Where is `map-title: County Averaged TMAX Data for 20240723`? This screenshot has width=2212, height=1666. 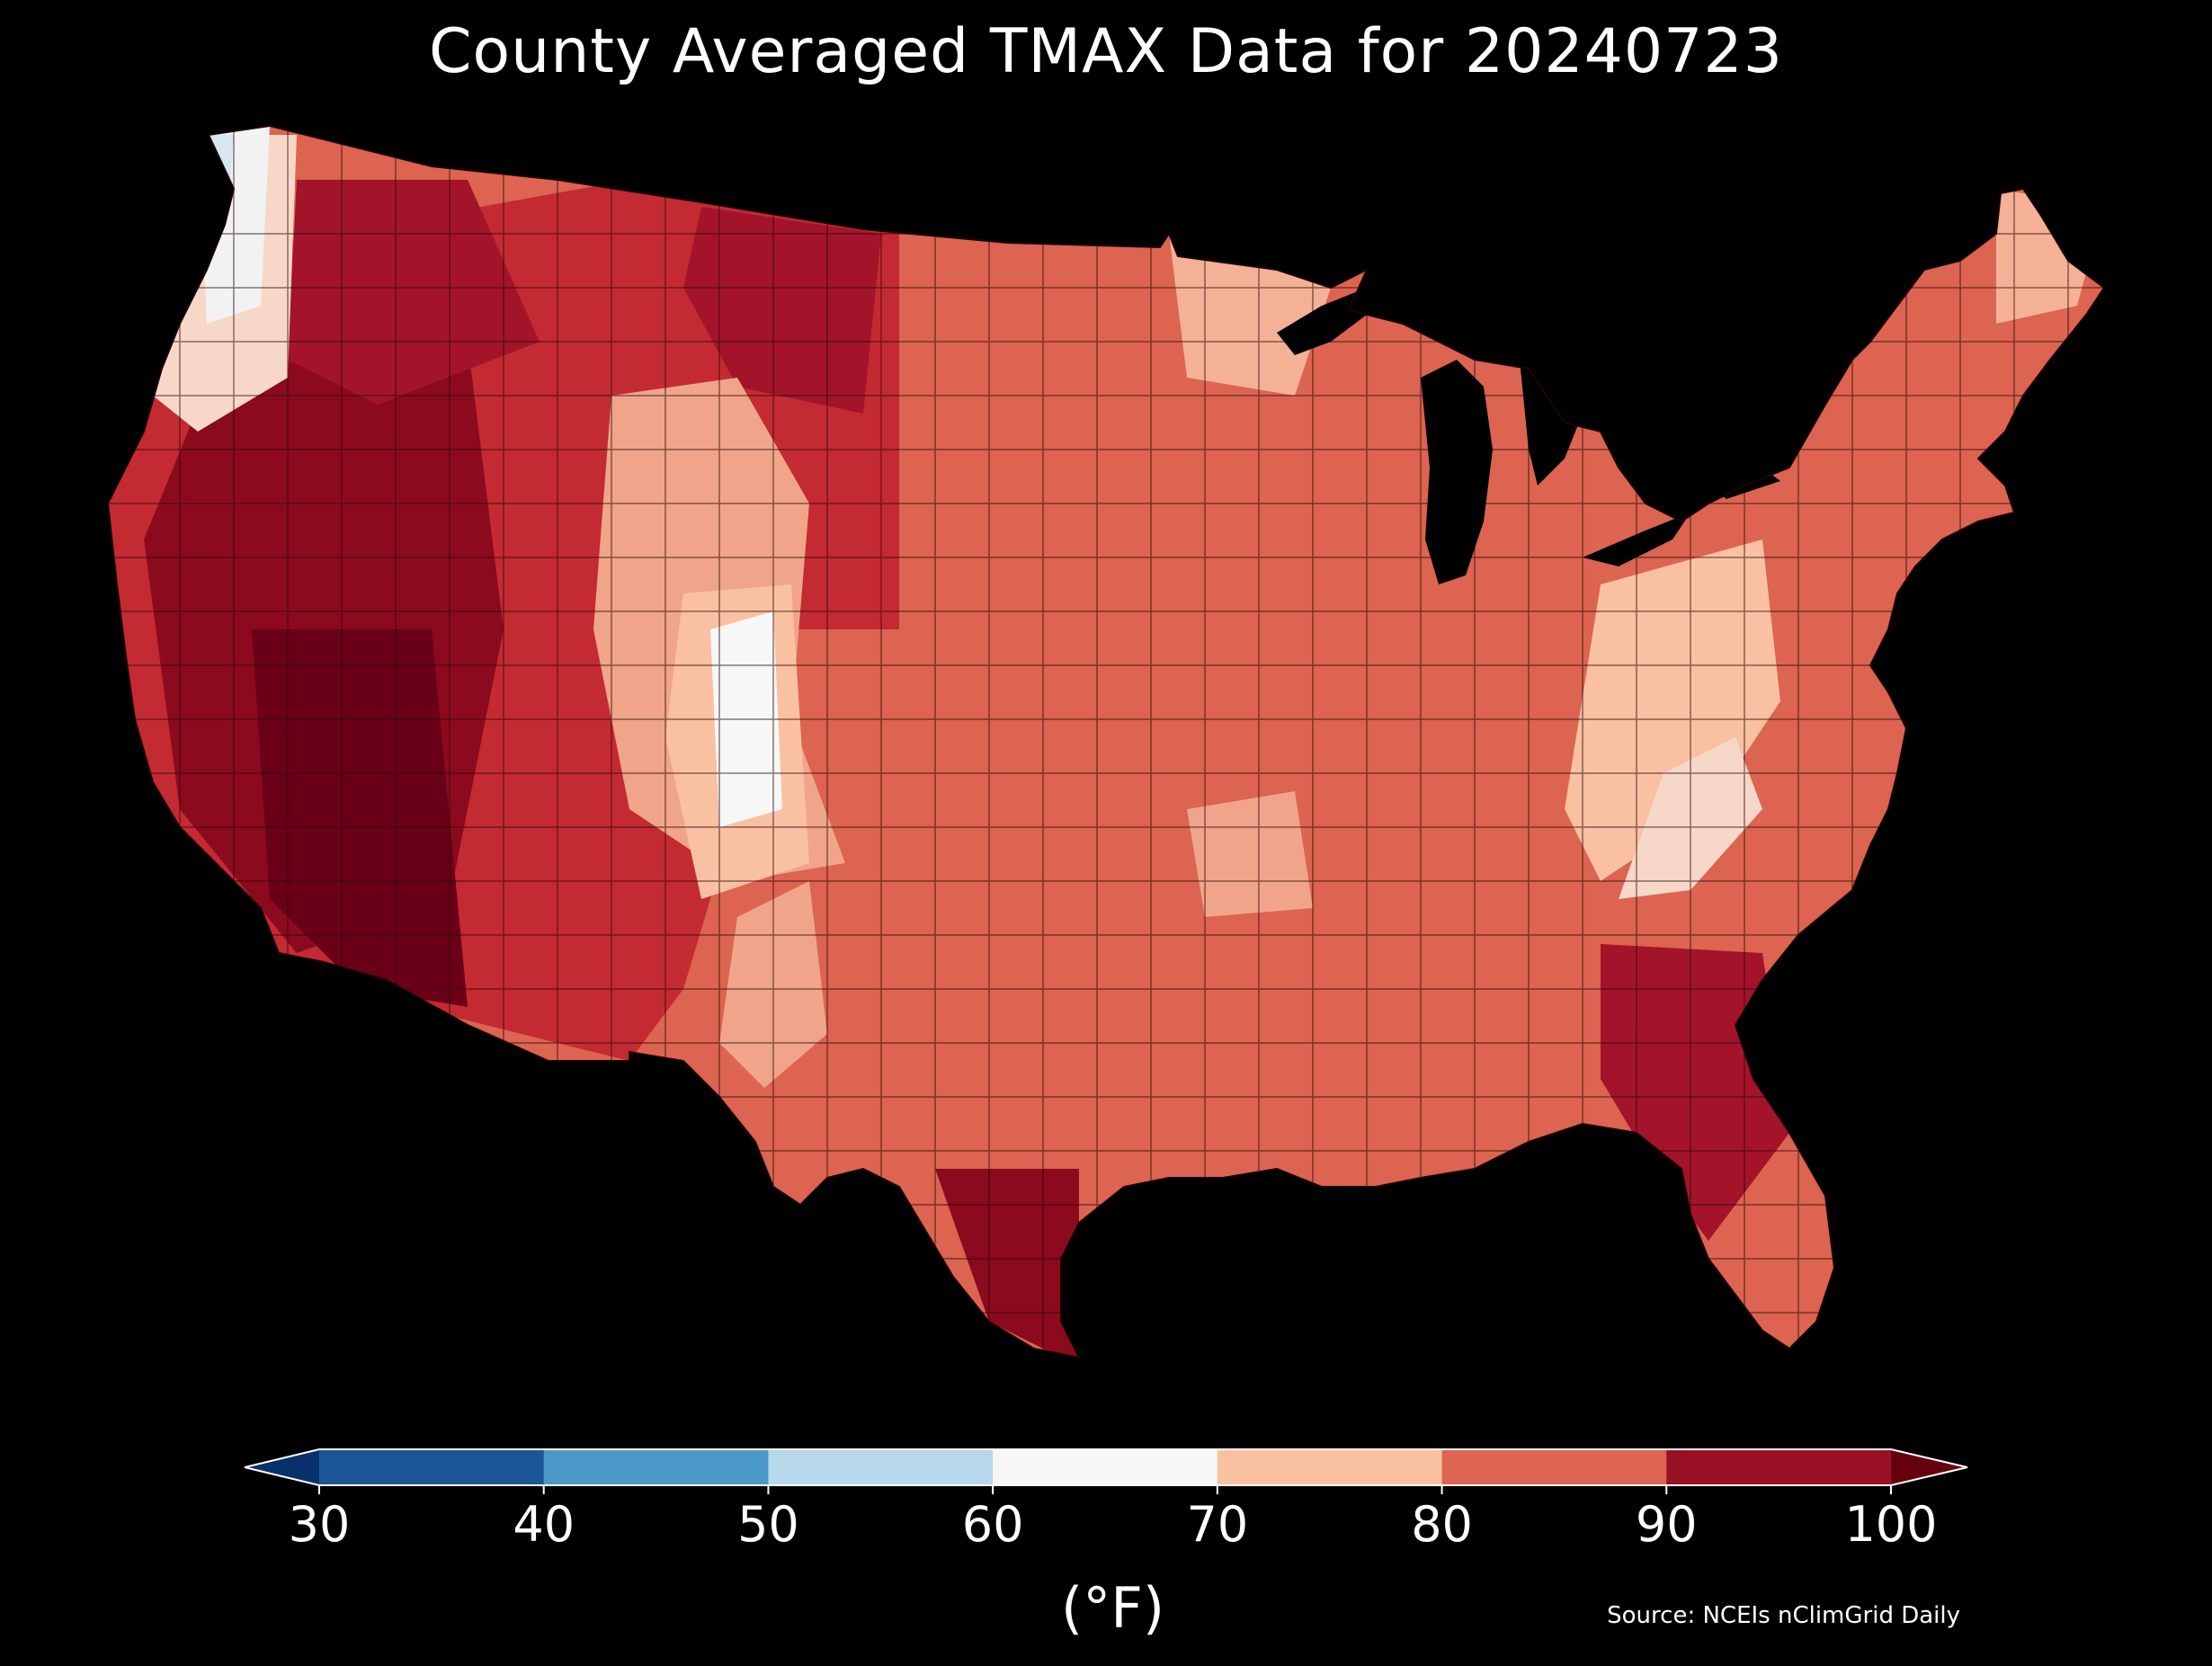 map-title: County Averaged TMAX Data for 20240723 is located at coordinates (1106, 51).